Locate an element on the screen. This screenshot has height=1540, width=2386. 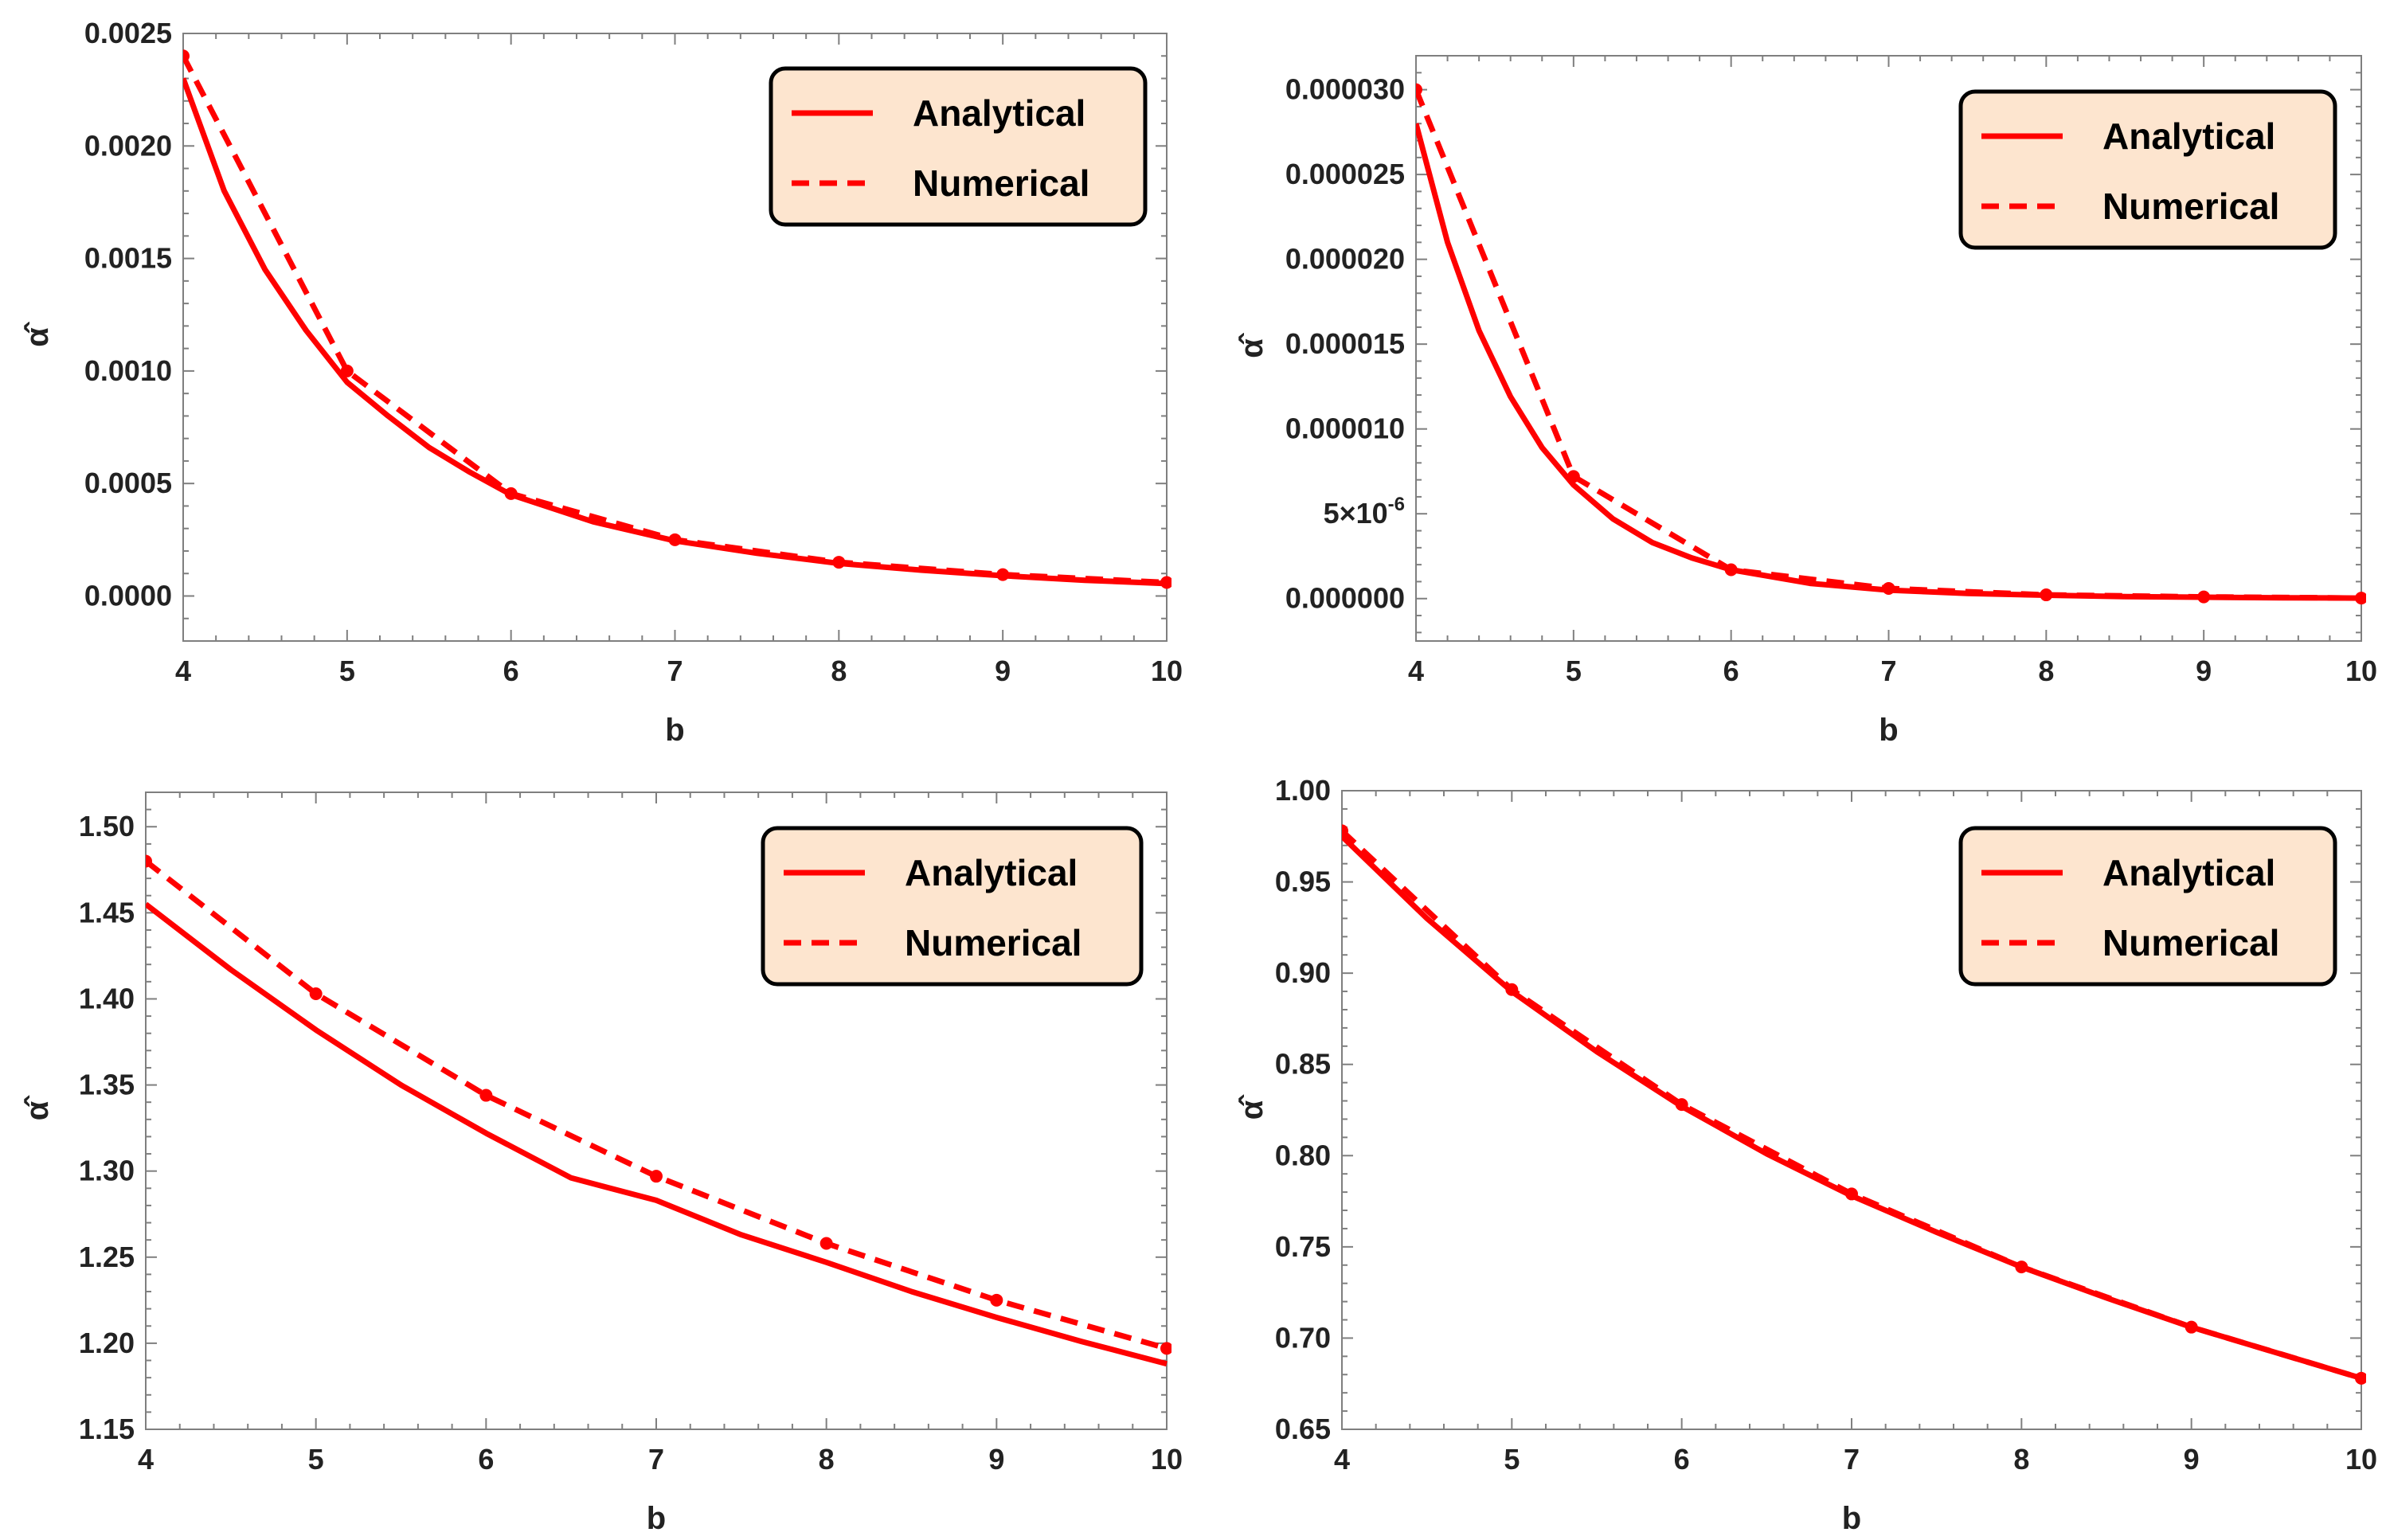
y-tick-label: 0.0015 is located at coordinates (128, 258).